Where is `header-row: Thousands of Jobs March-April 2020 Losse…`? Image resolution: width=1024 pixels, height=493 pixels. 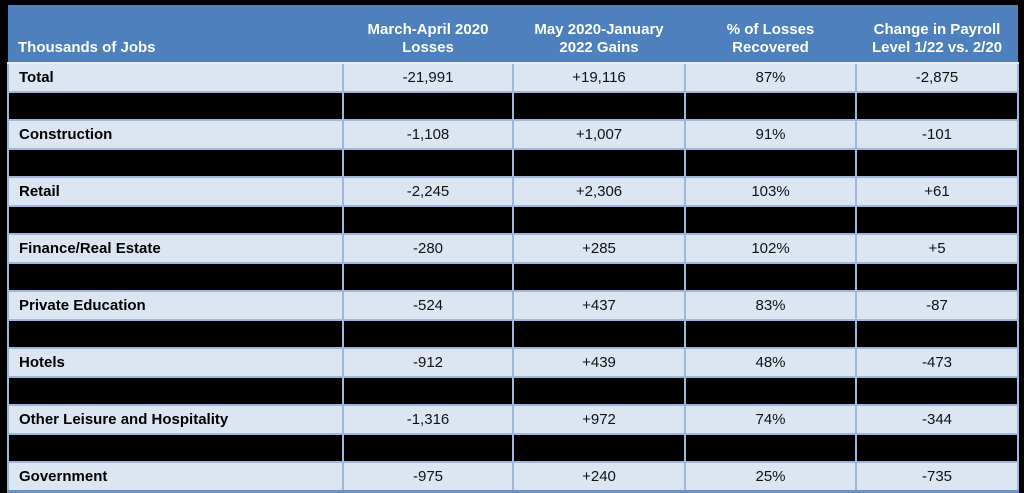 header-row: Thousands of Jobs March-April 2020 Losse… is located at coordinates (513, 34).